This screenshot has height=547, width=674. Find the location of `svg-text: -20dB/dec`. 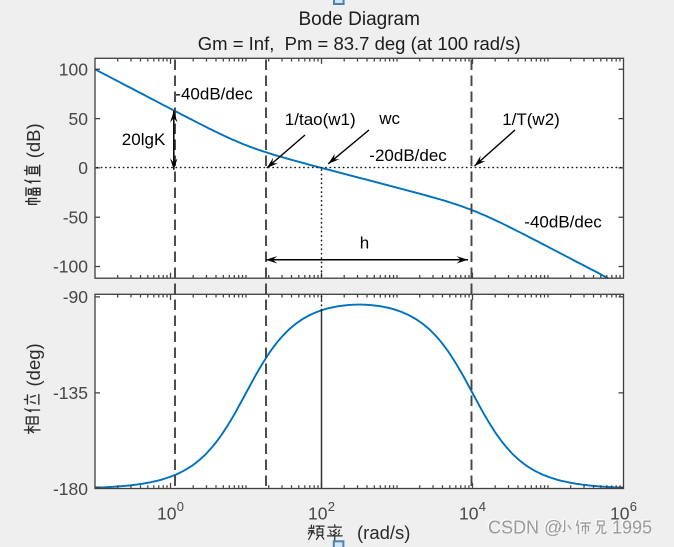

svg-text: -20dB/dec is located at coordinates (408, 155).